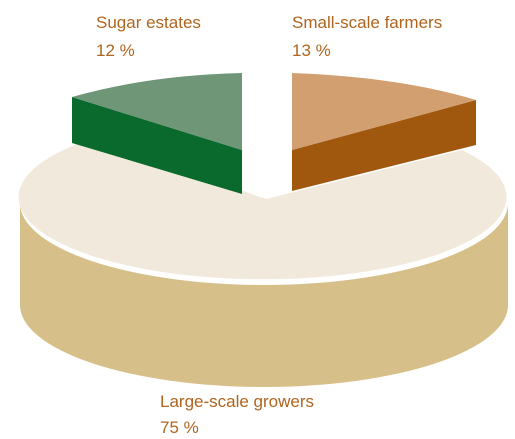  I want to click on label-large-scale-growers-value: 75 %, so click(179, 427).